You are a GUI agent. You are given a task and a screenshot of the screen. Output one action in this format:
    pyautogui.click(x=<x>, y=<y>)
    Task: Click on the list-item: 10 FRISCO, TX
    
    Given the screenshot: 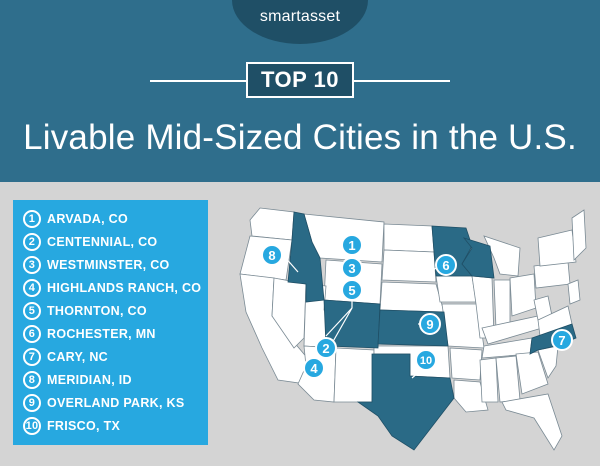 What is the action you would take?
    pyautogui.click(x=71, y=426)
    